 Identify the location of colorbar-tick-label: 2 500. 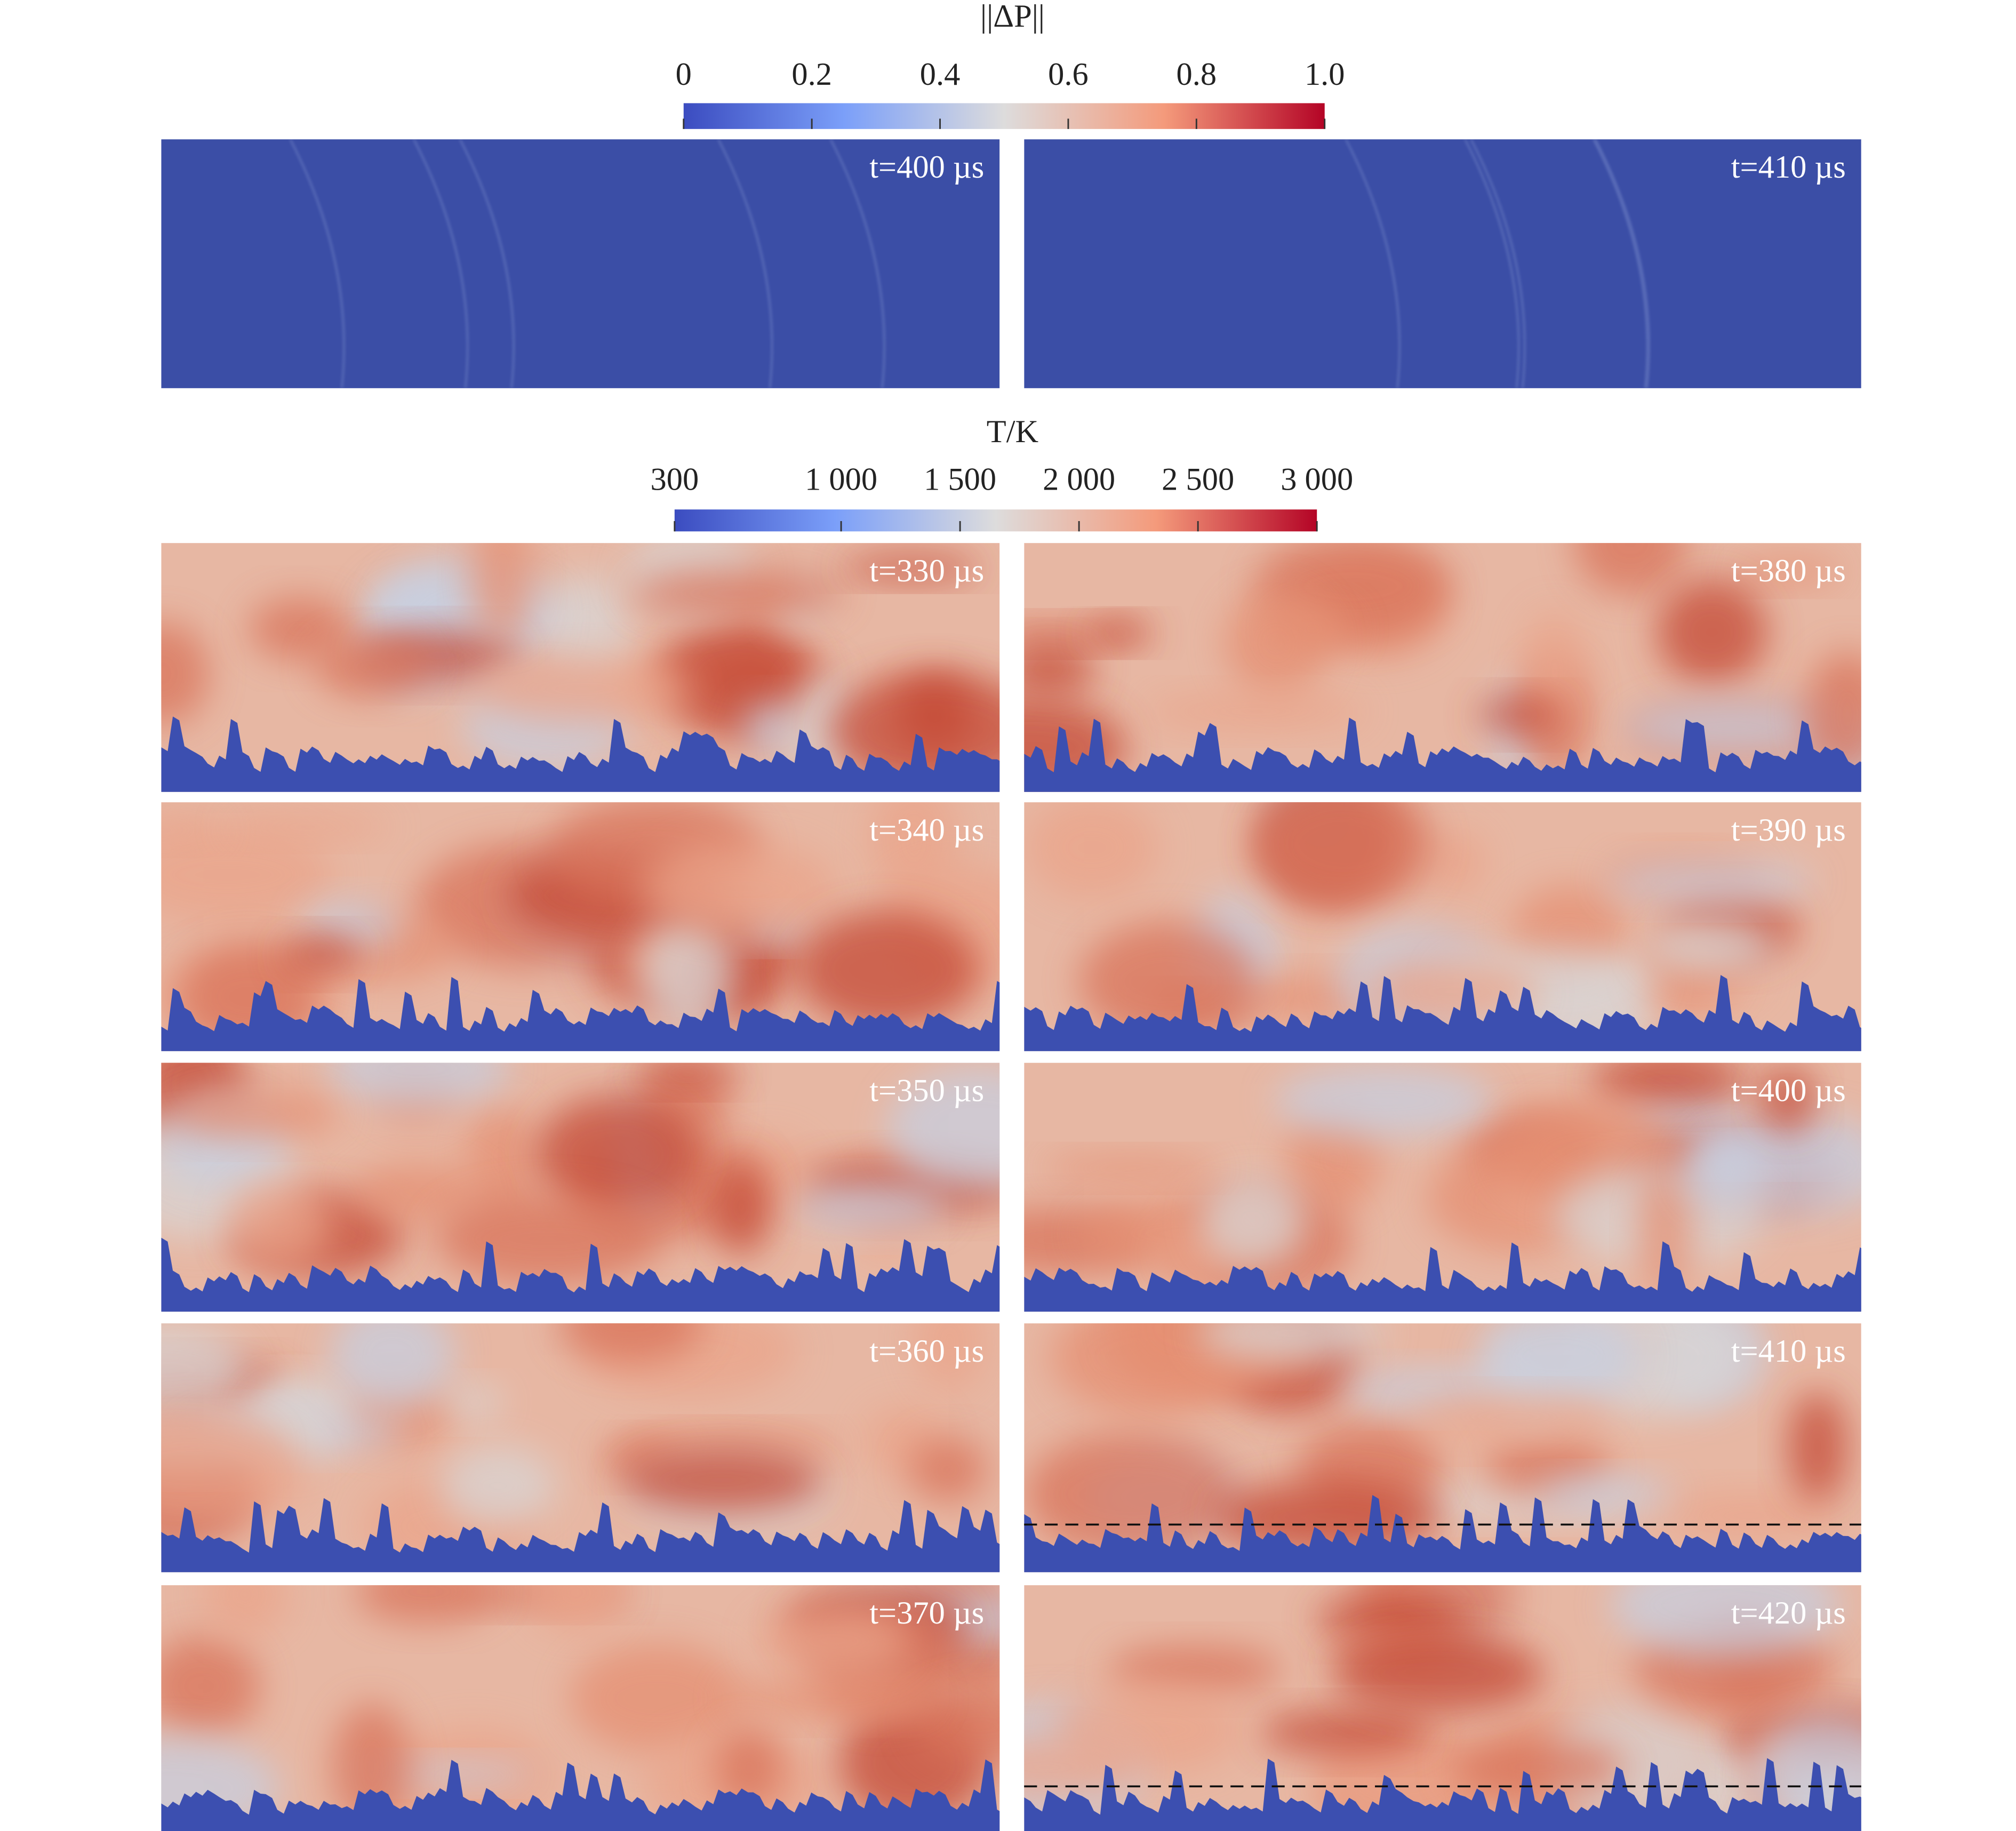
(1198, 479).